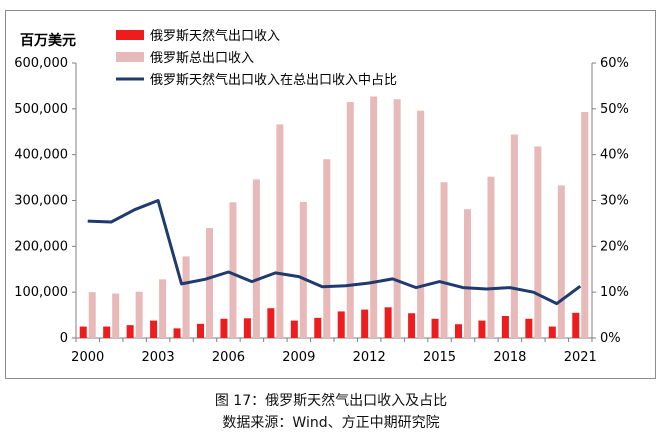 Image resolution: width=662 pixels, height=443 pixels. Describe the element at coordinates (614, 201) in the screenshot. I see `y-right-tick-label: 30%` at that location.